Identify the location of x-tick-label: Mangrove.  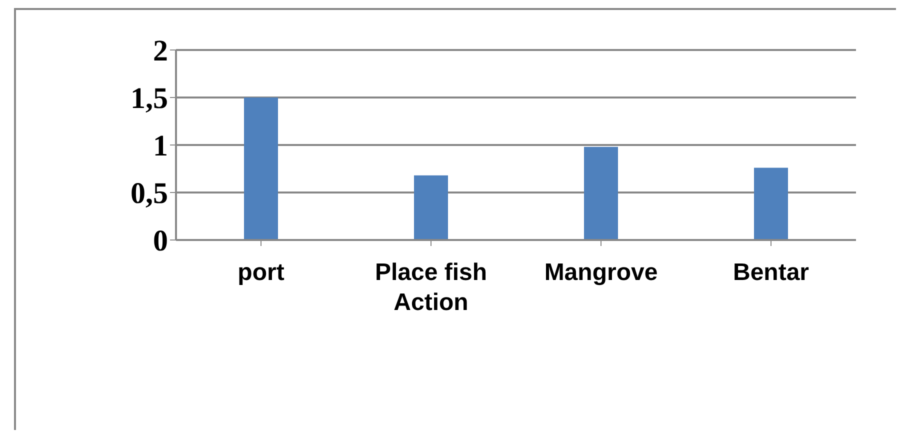
(601, 272).